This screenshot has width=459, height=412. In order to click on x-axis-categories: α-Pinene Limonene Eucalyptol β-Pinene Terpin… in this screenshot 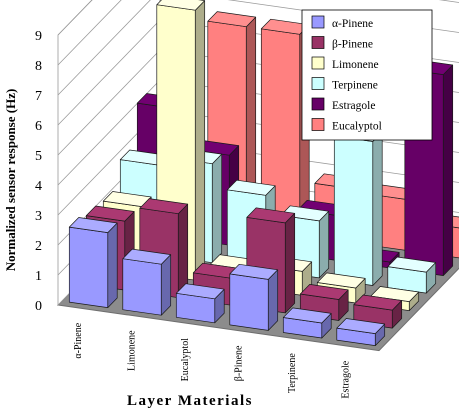, I will do `click(212, 360)`.